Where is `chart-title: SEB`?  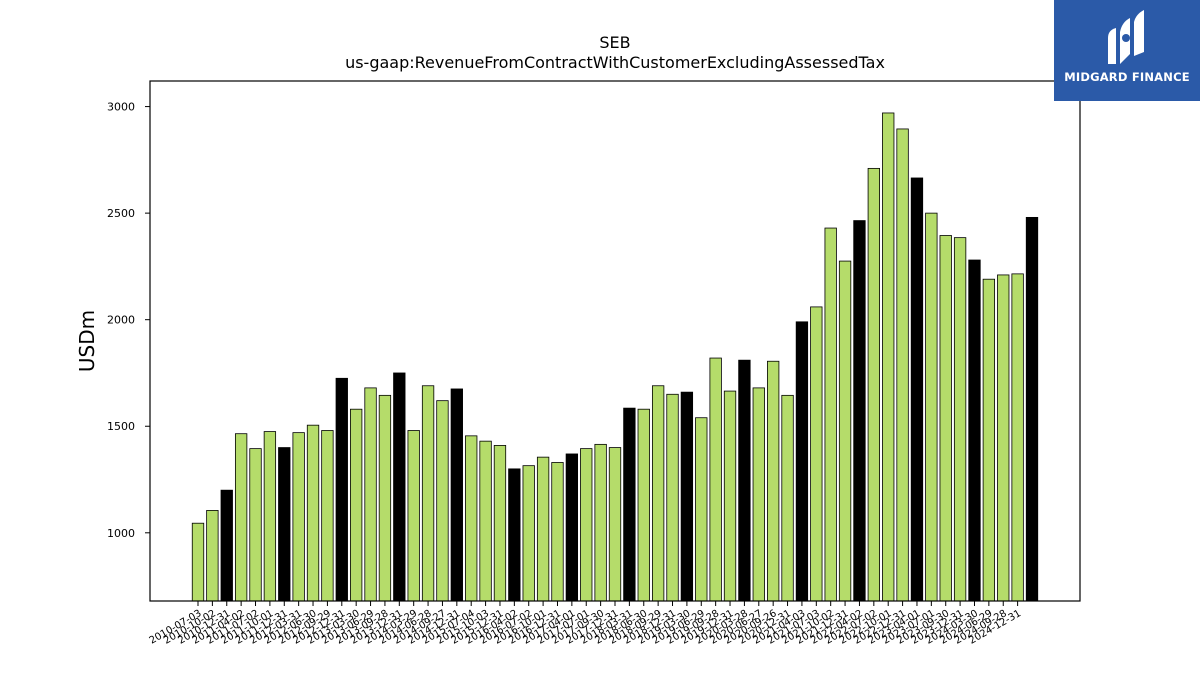
chart-title: SEB is located at coordinates (614, 42).